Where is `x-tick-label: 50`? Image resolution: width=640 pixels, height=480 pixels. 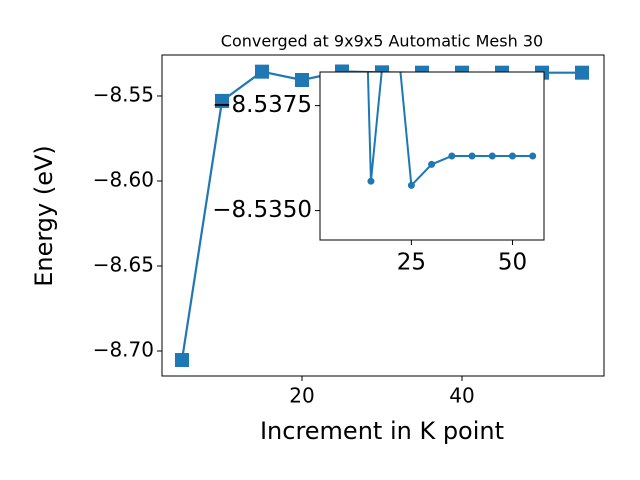 x-tick-label: 50 is located at coordinates (512, 263).